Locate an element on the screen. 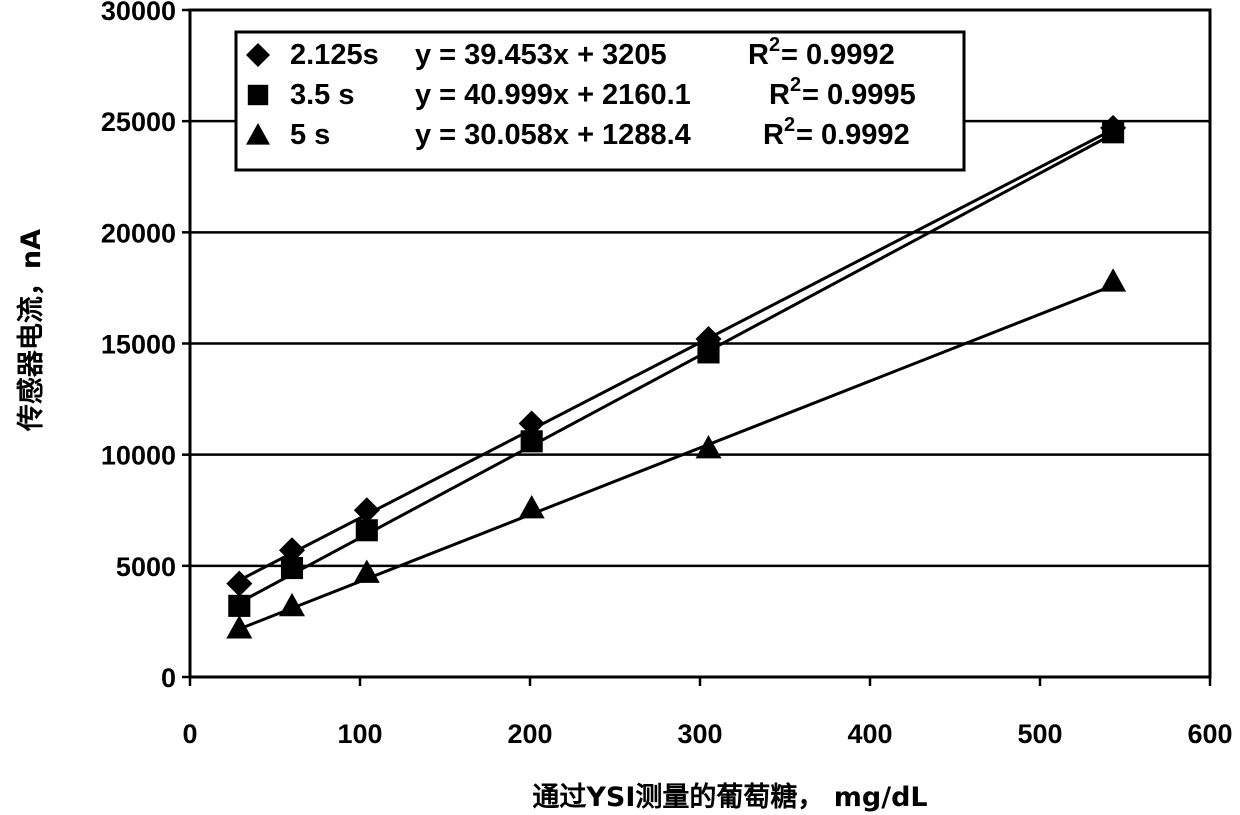  y-tick-label: 5000 is located at coordinates (146, 567).